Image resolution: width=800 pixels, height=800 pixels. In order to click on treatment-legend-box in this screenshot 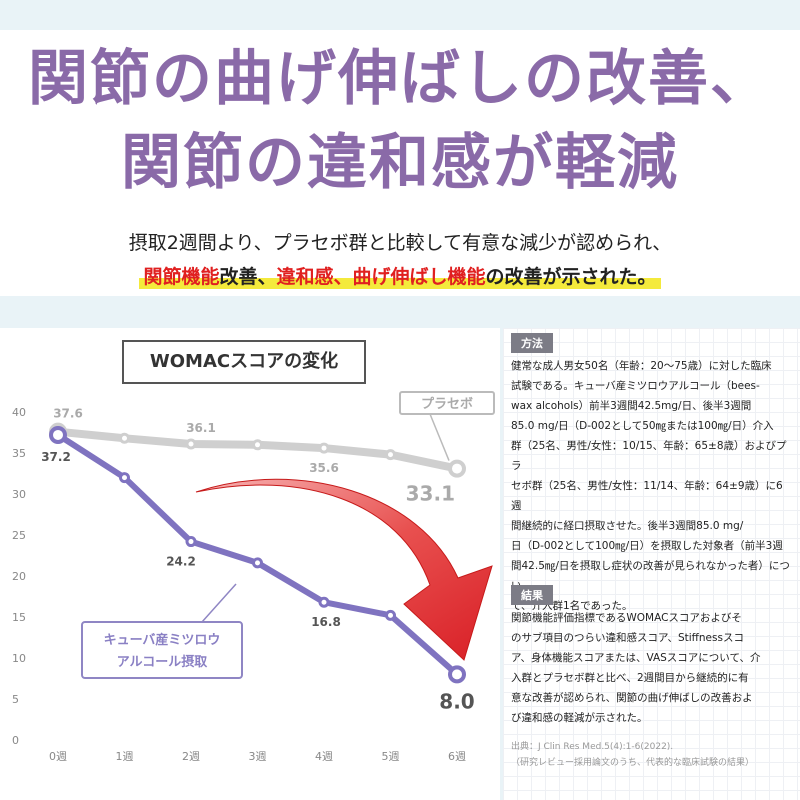, I will do `click(162, 650)`.